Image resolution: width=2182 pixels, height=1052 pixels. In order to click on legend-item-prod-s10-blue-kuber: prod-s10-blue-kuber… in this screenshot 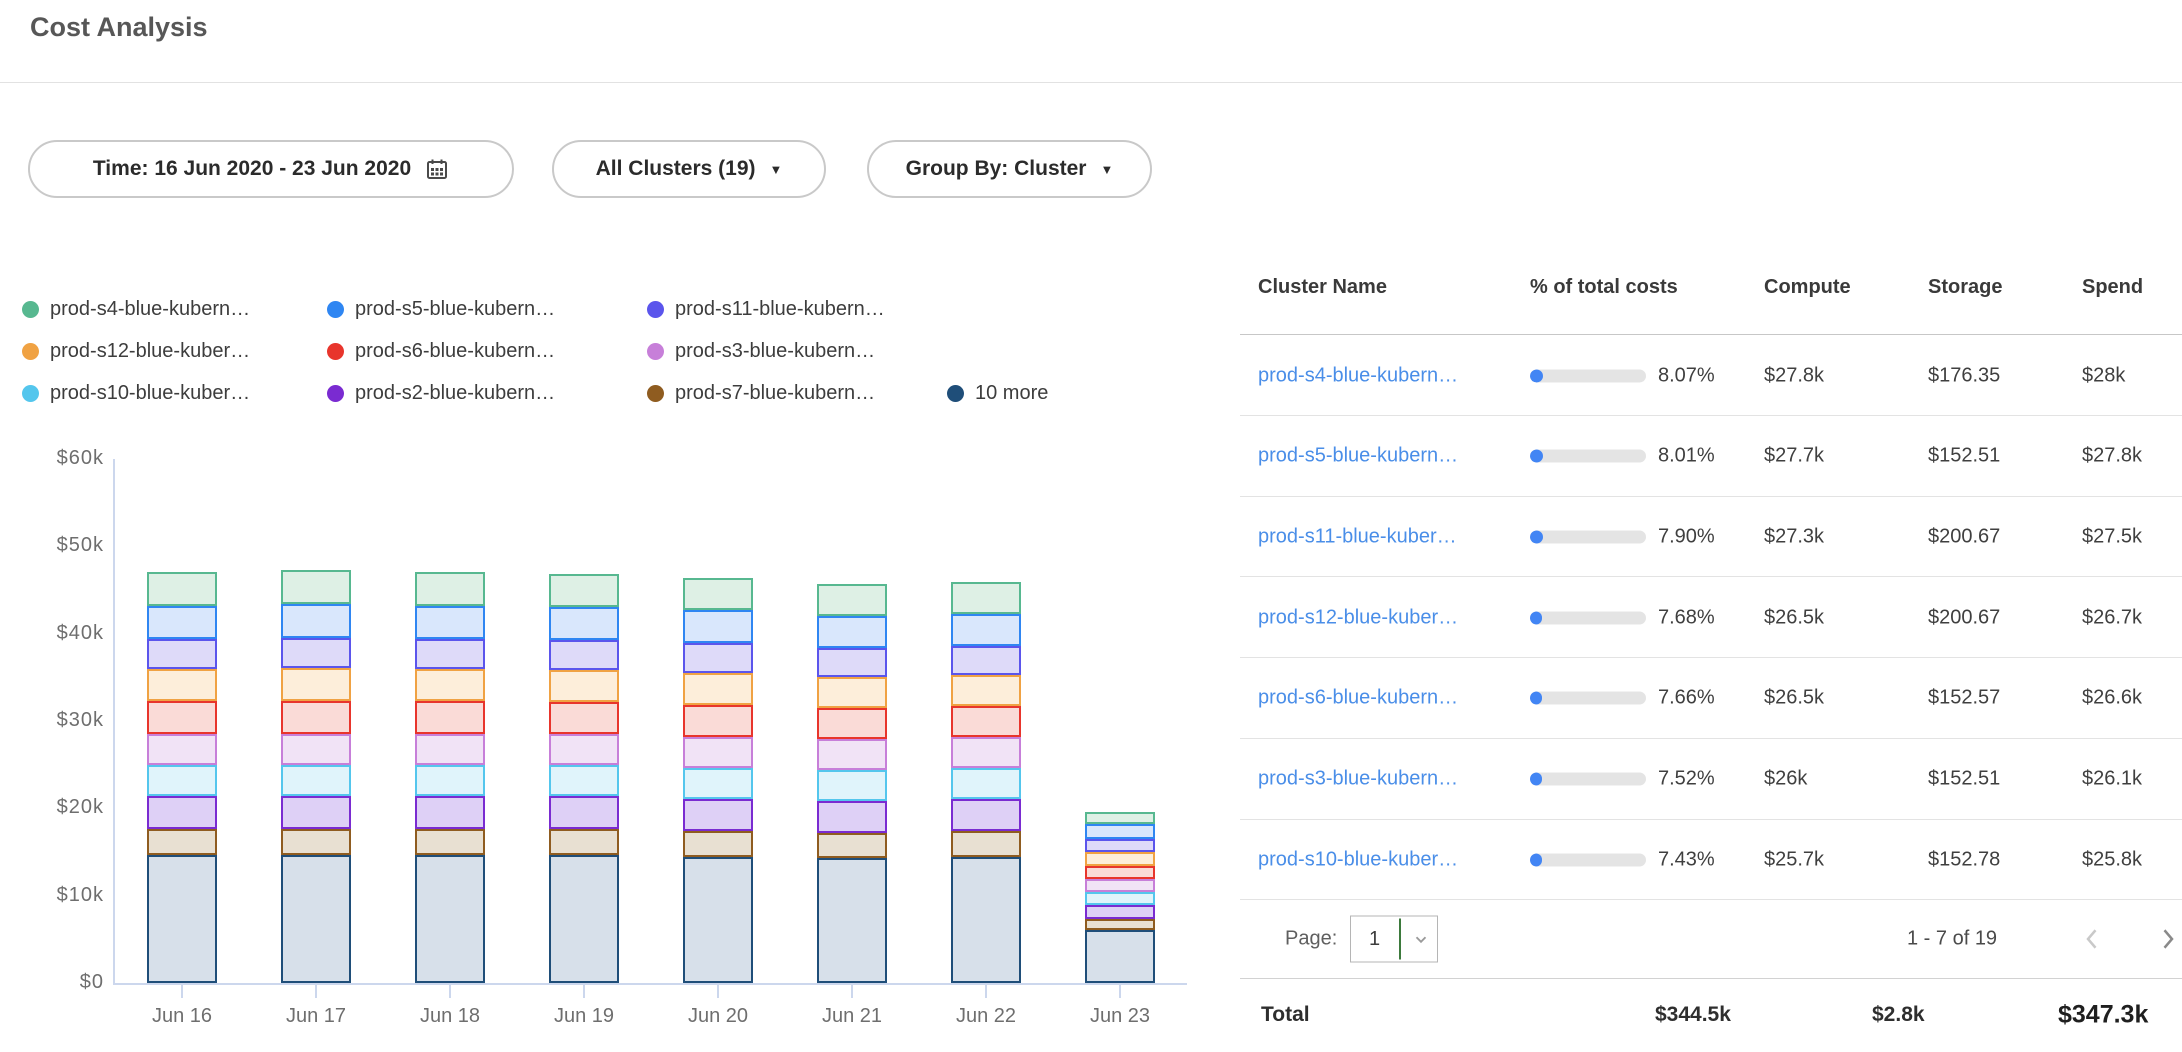, I will do `click(174, 393)`.